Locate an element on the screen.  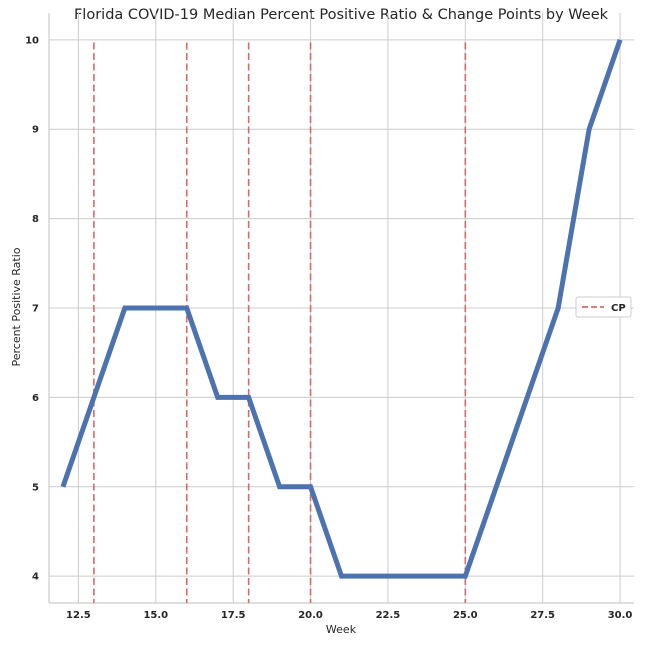
x-tick-label: 17.5 is located at coordinates (233, 615).